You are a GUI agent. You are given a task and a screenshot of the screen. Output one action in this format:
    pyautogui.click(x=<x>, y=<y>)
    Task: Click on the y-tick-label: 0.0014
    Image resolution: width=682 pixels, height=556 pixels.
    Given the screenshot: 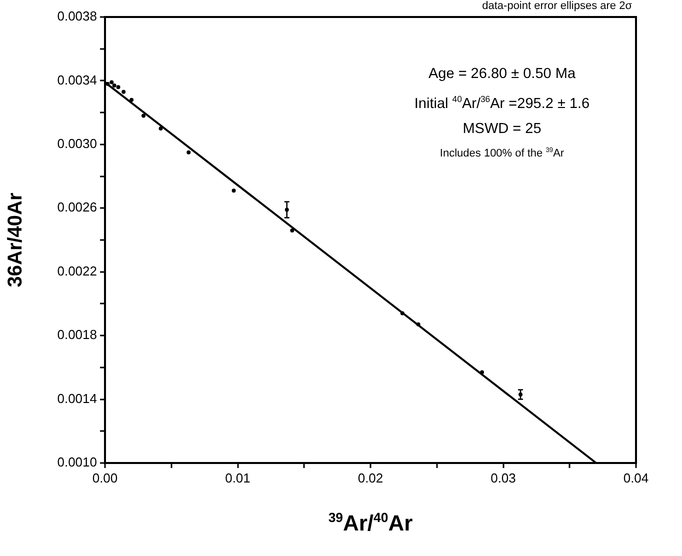 What is the action you would take?
    pyautogui.click(x=77, y=398)
    